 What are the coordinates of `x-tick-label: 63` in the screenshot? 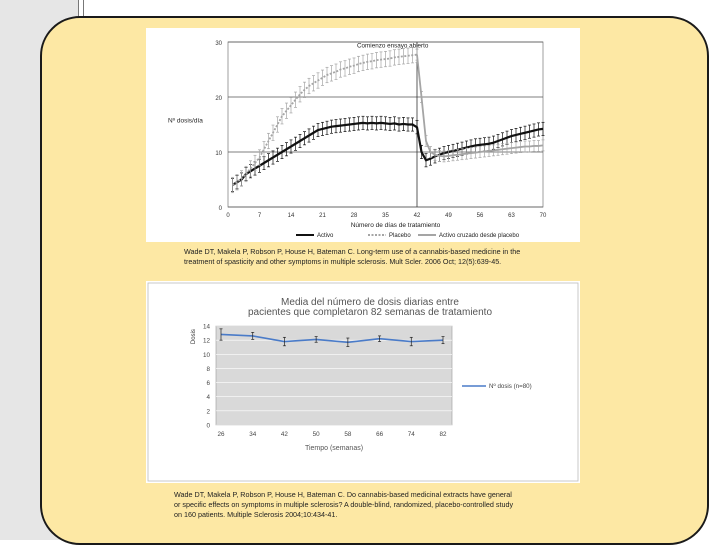 It's located at (511, 216).